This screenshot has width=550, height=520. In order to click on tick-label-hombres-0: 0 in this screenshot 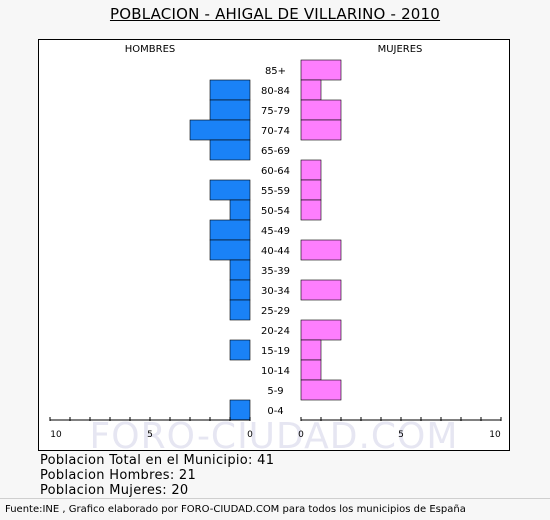, I will do `click(250, 435)`.